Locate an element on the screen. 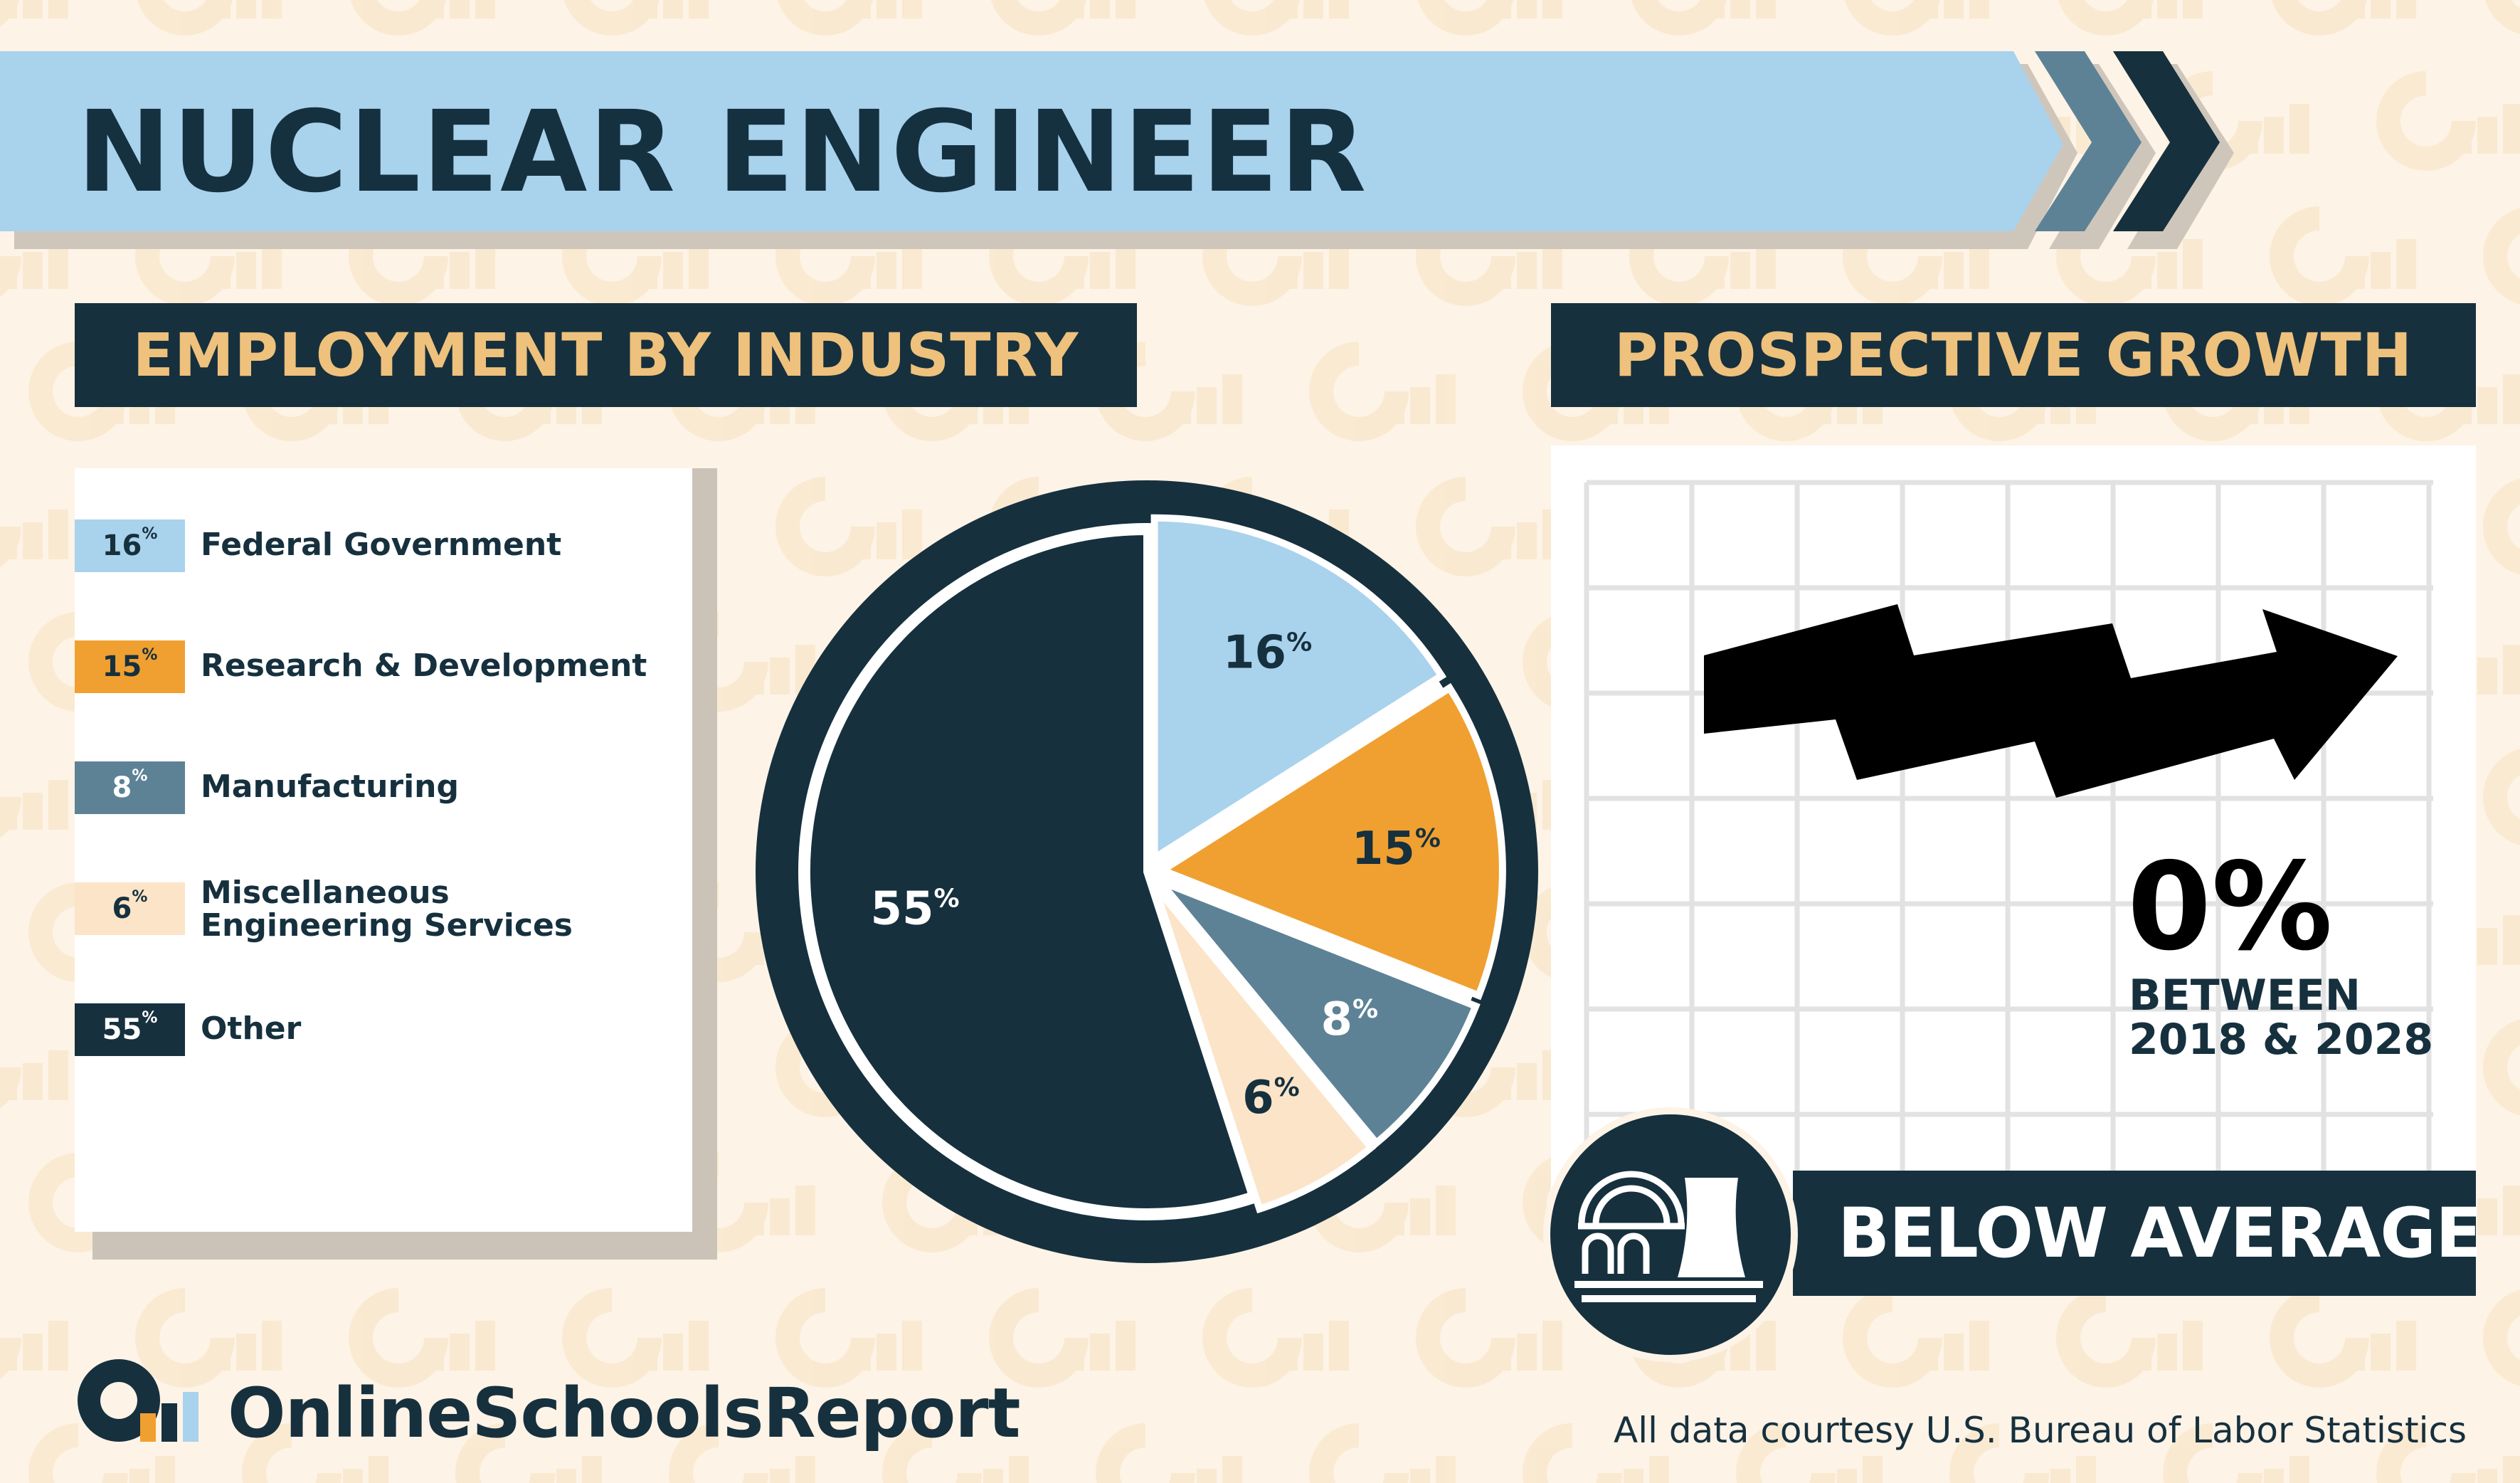 This screenshot has height=1483, width=2520. legend-pct: 15 is located at coordinates (122, 666).